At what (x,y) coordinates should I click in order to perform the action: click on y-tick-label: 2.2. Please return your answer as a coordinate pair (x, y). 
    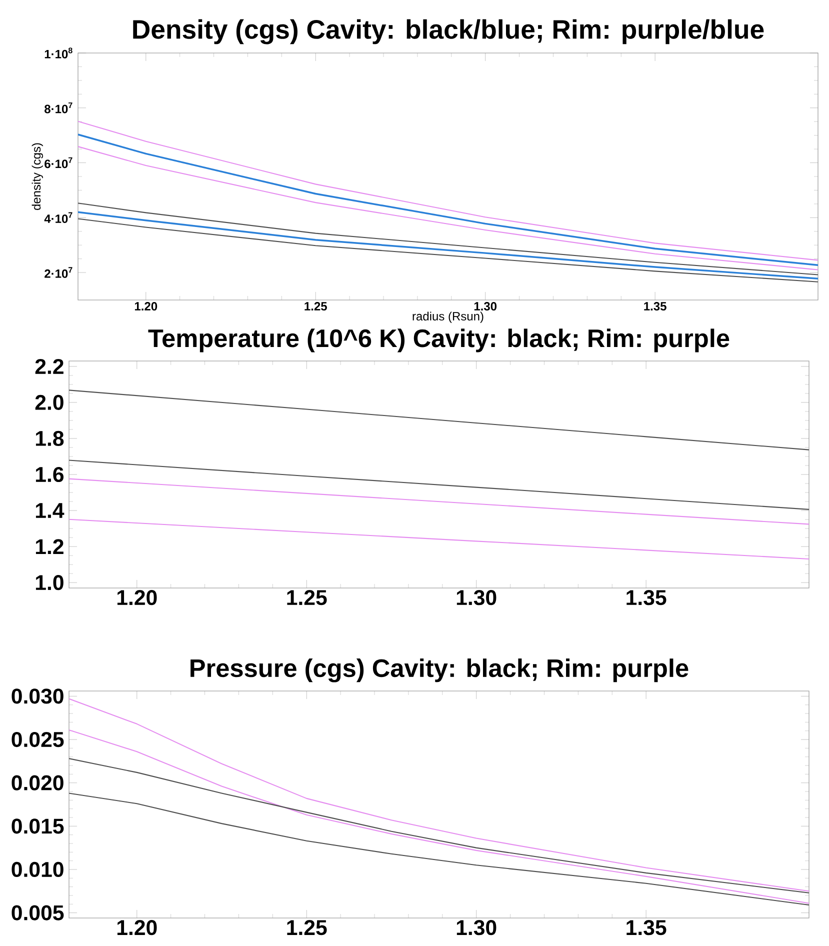
    Looking at the image, I should click on (49, 366).